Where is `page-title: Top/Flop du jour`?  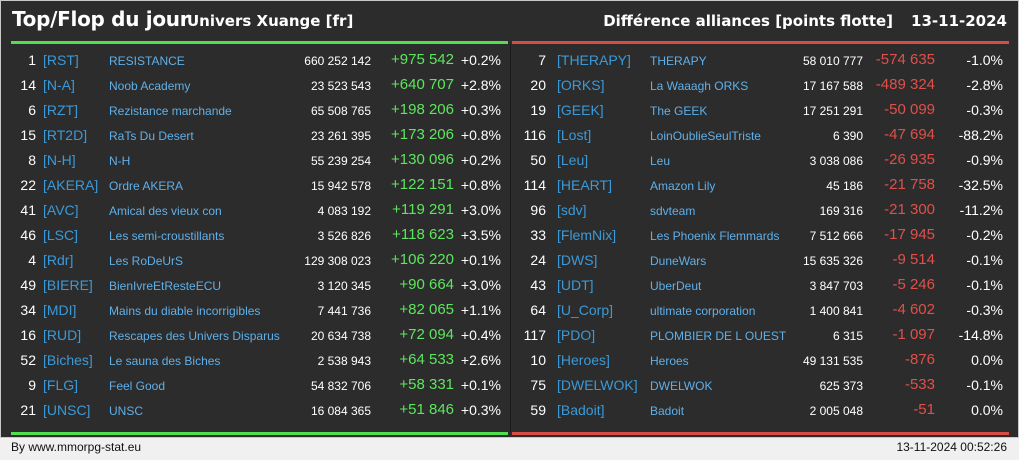 page-title: Top/Flop du jour is located at coordinates (101, 19).